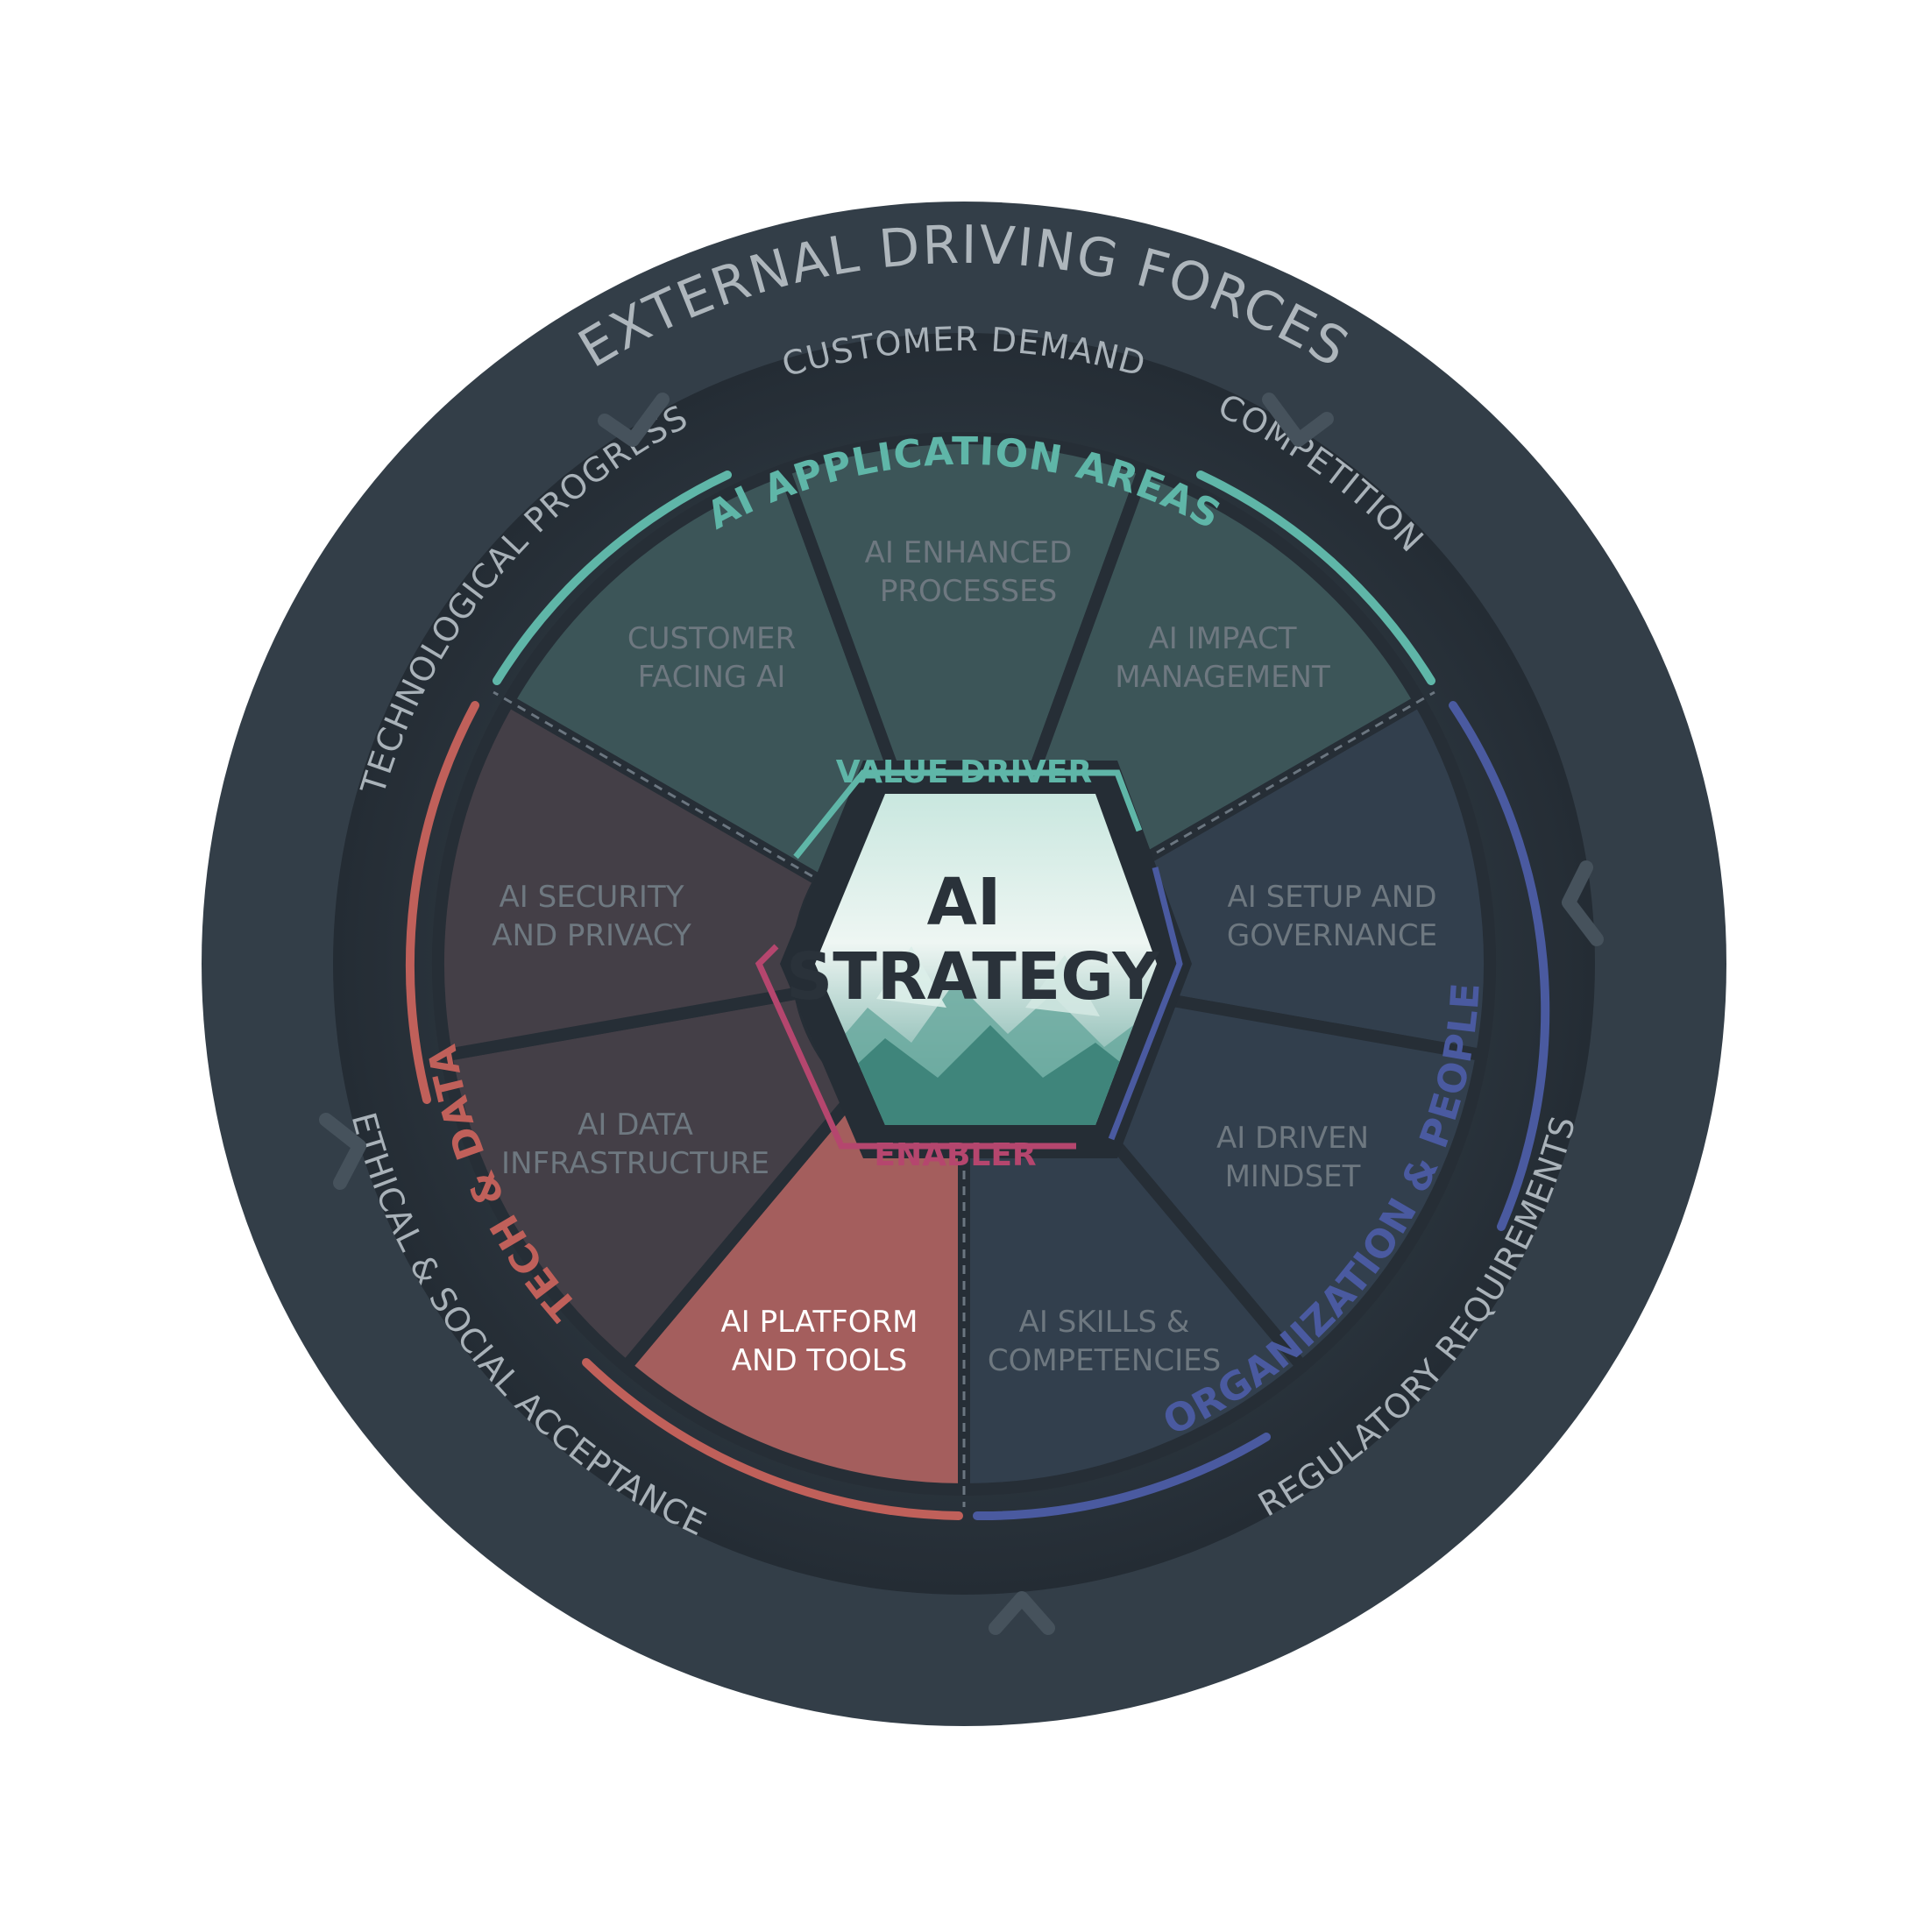  What do you see at coordinates (591, 916) in the screenshot?
I see `segment-label-ai-security-and-privacy: AI SECURITY AND PRIVACY` at bounding box center [591, 916].